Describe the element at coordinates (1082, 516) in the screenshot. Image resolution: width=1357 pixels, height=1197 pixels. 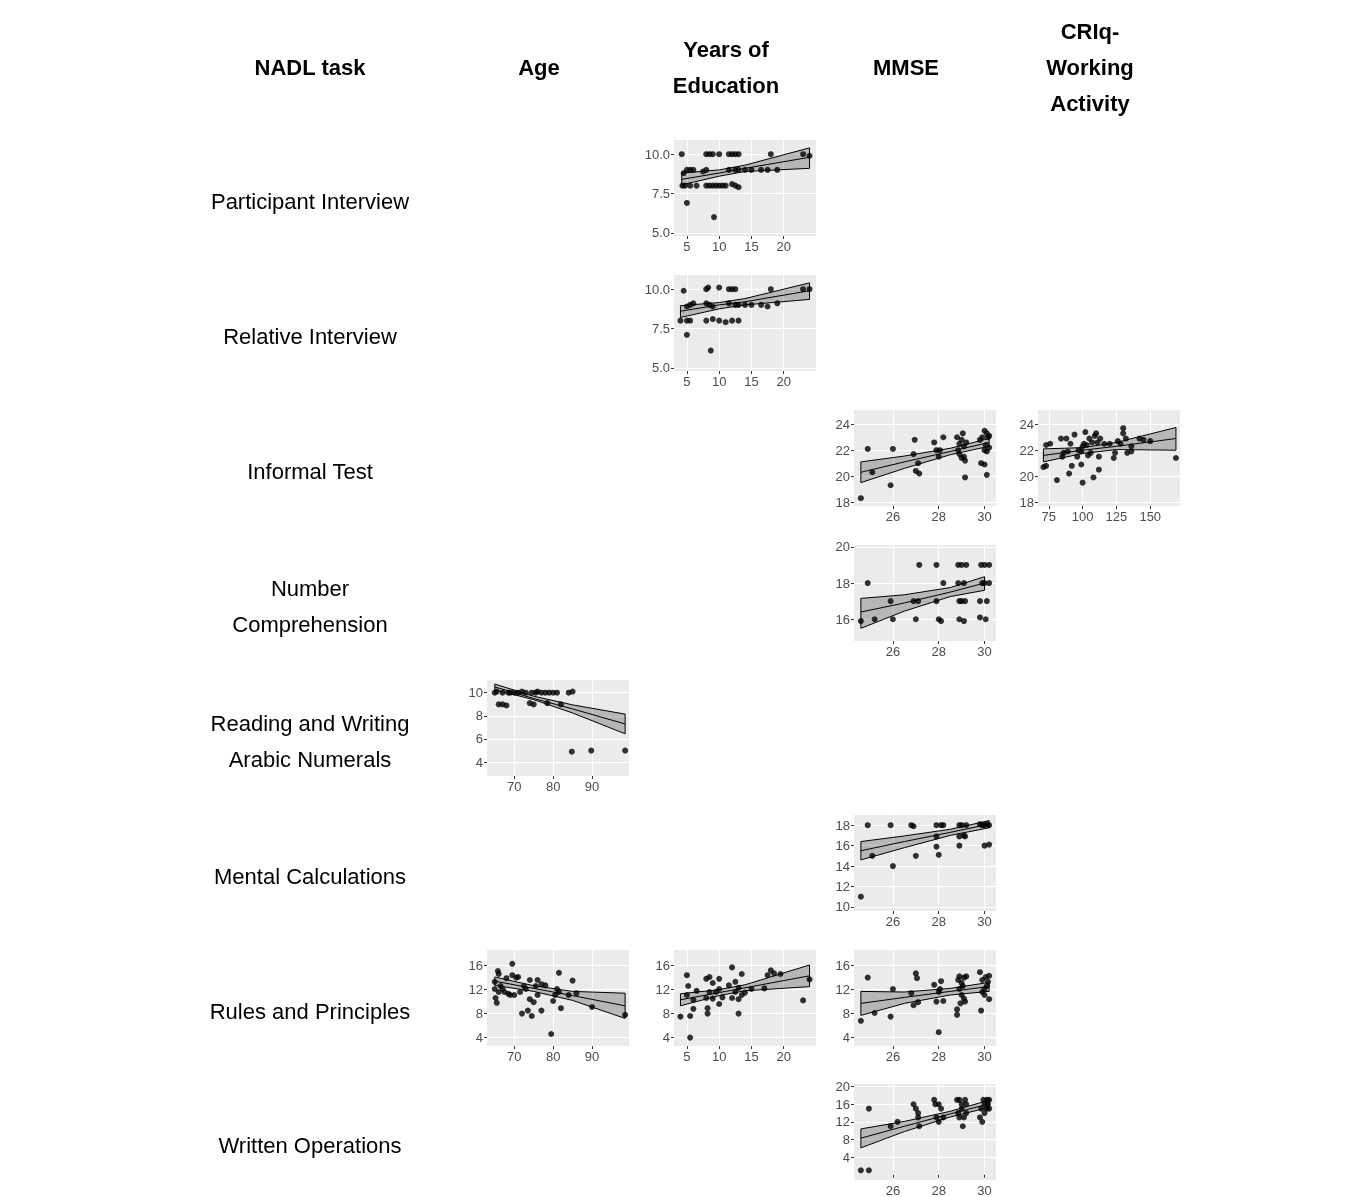
I see `x-tick-label: 100` at that location.